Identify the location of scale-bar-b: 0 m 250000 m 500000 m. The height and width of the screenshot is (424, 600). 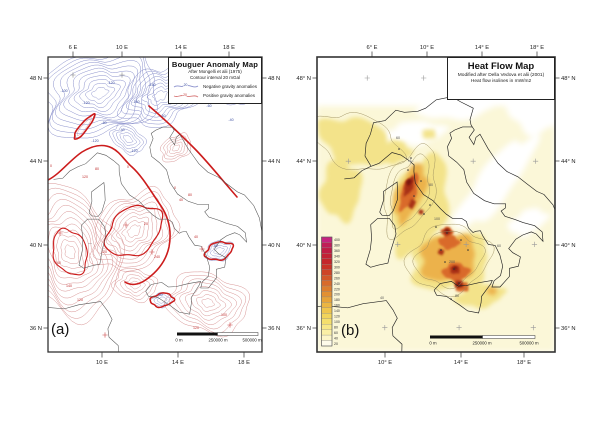
(484, 340).